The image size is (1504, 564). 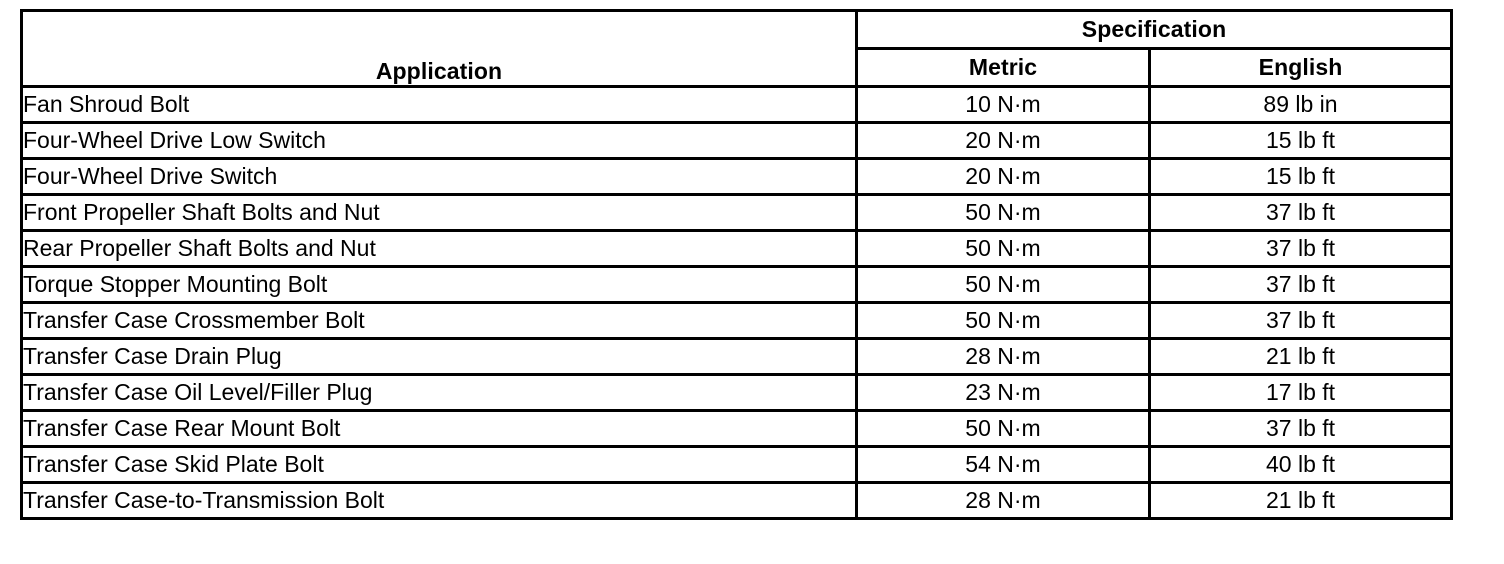 What do you see at coordinates (439, 104) in the screenshot?
I see `cell-application: Fan Shroud Bolt` at bounding box center [439, 104].